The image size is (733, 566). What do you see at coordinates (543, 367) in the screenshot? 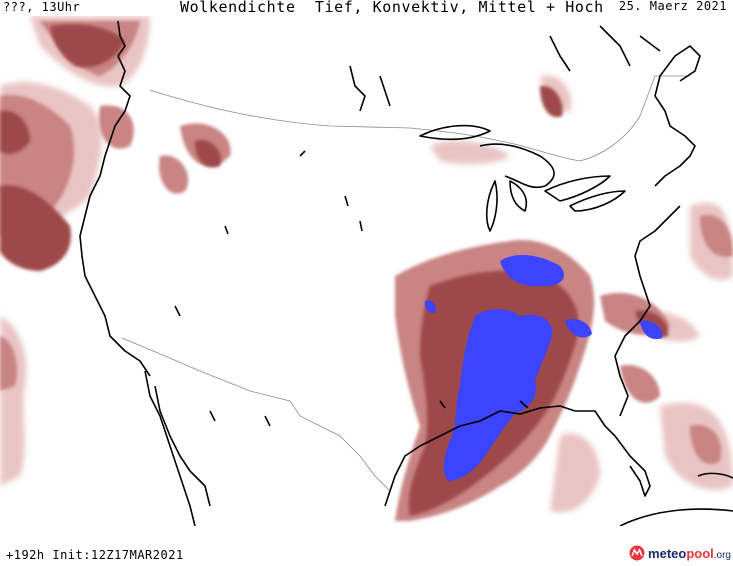
I see `convective-cloud-layer` at bounding box center [543, 367].